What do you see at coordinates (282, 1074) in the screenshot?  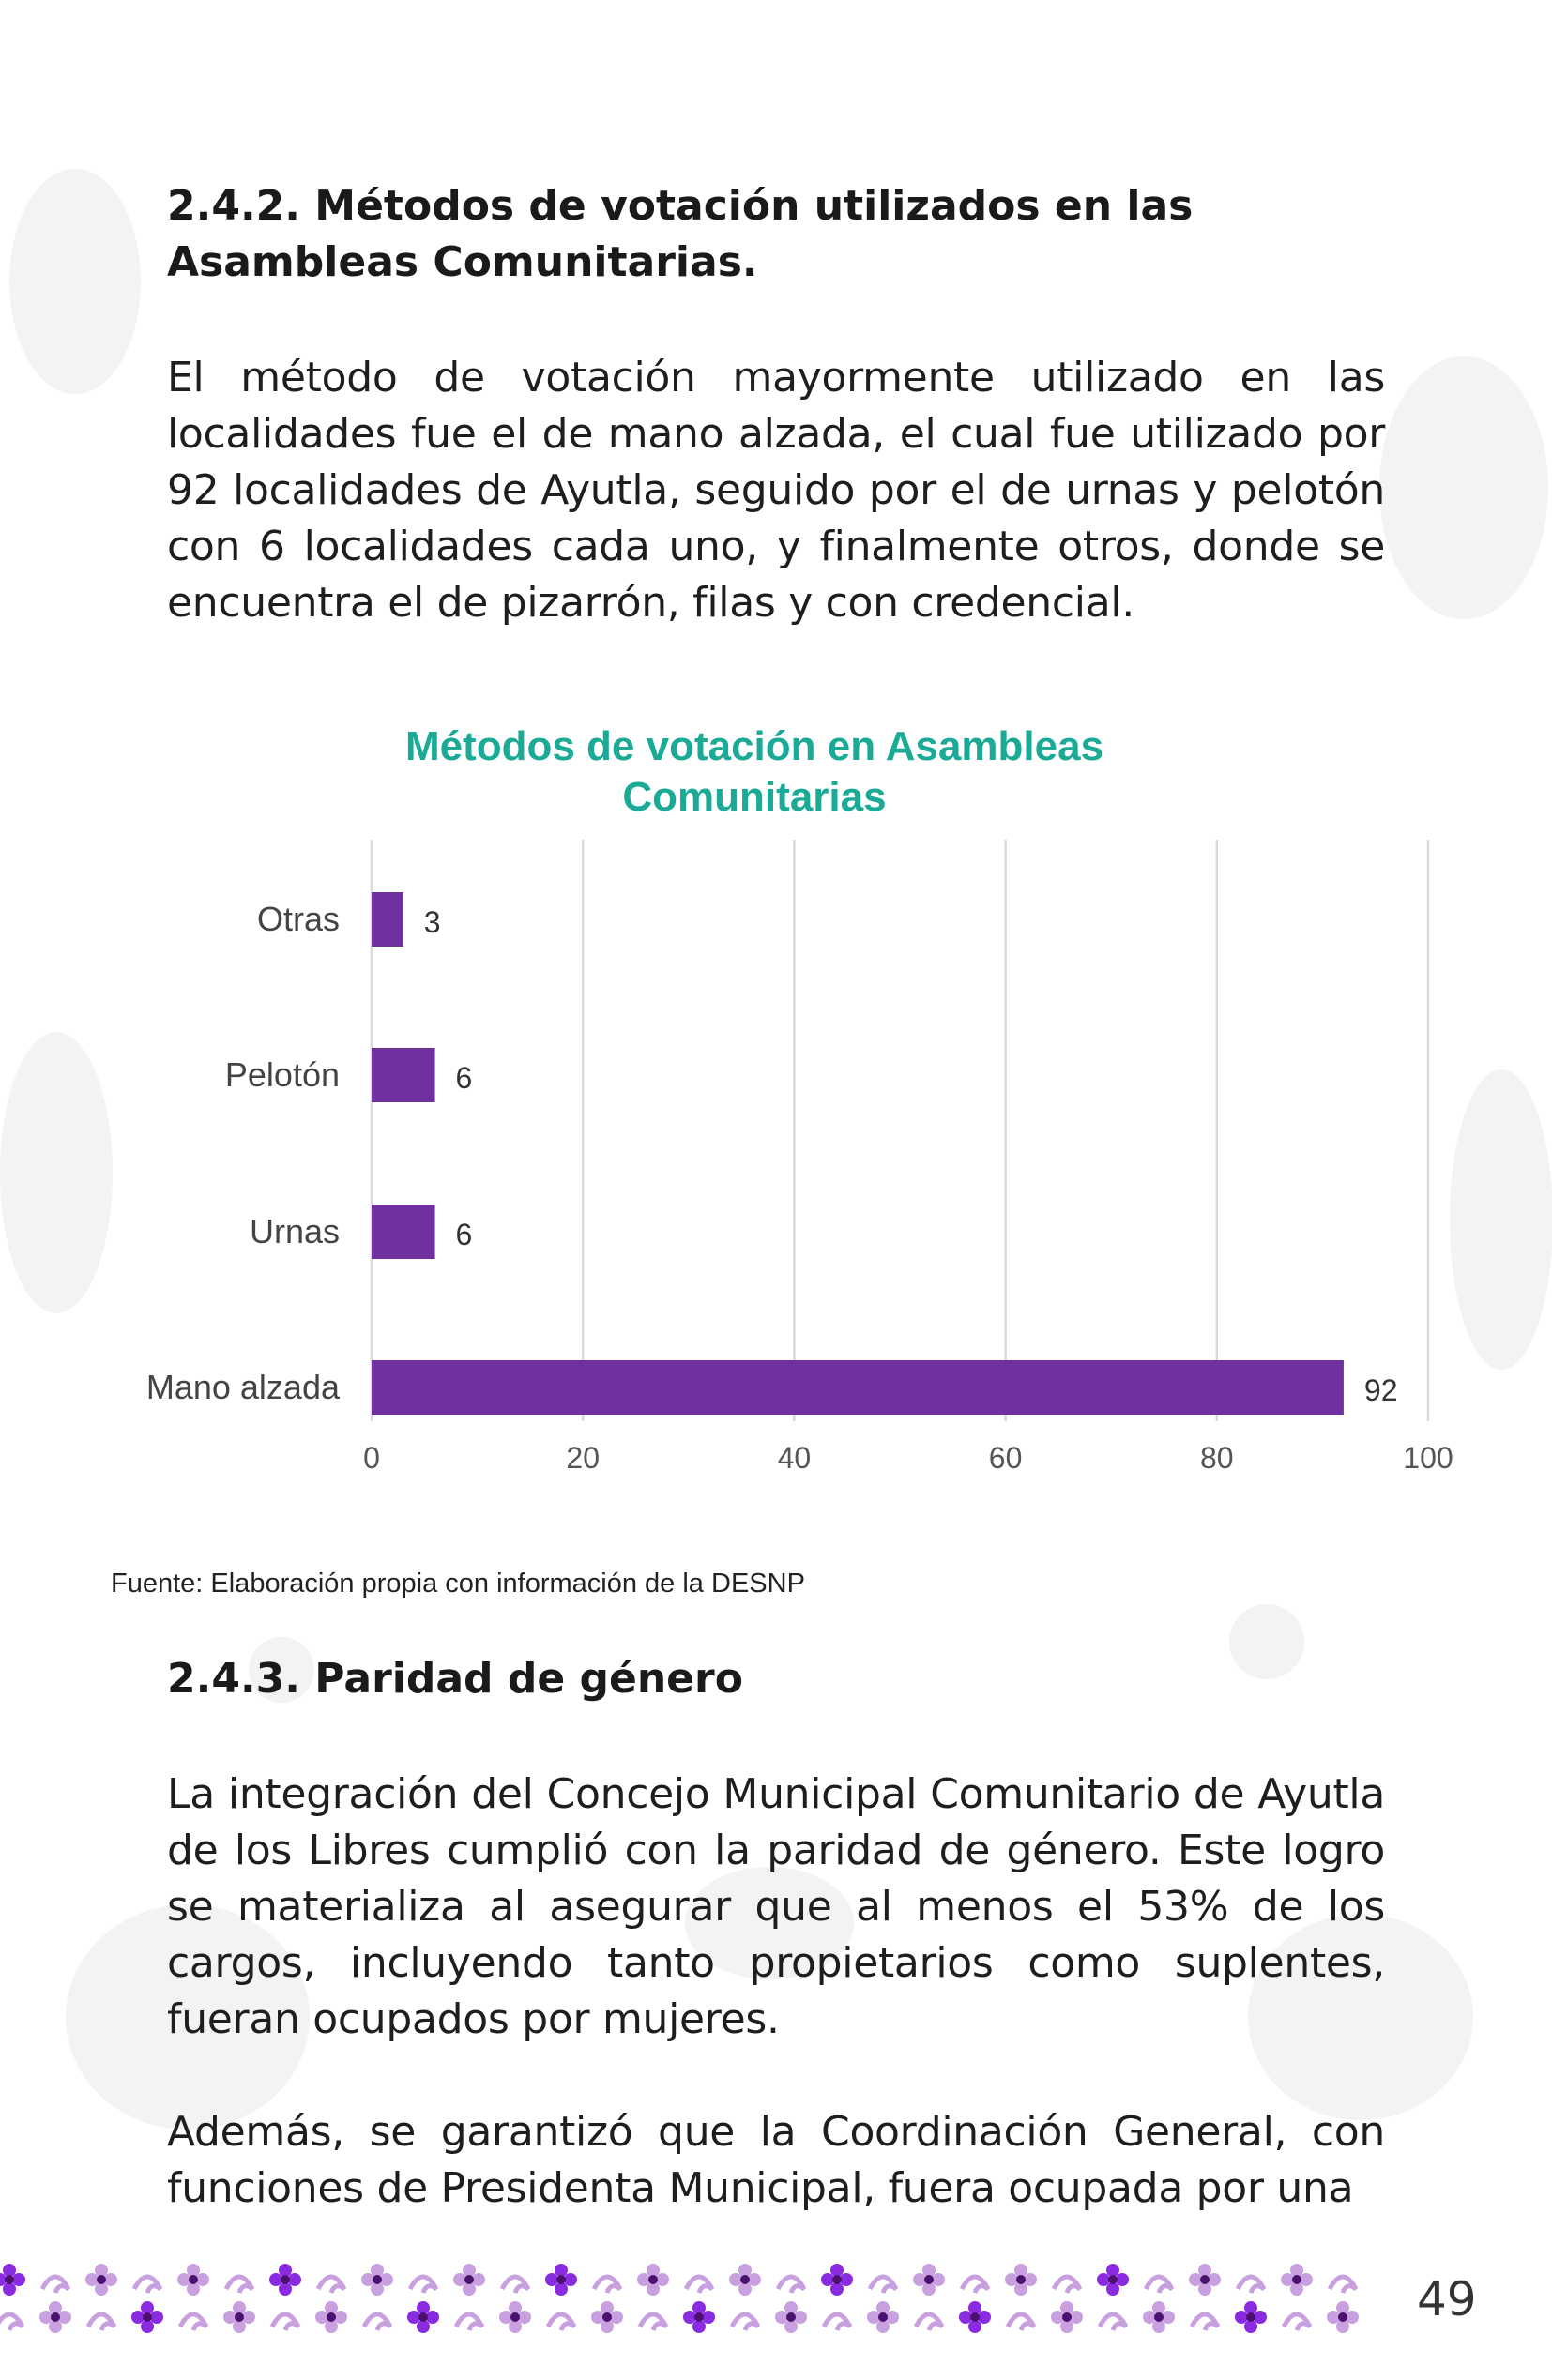 I see `category-label: Pelotón` at bounding box center [282, 1074].